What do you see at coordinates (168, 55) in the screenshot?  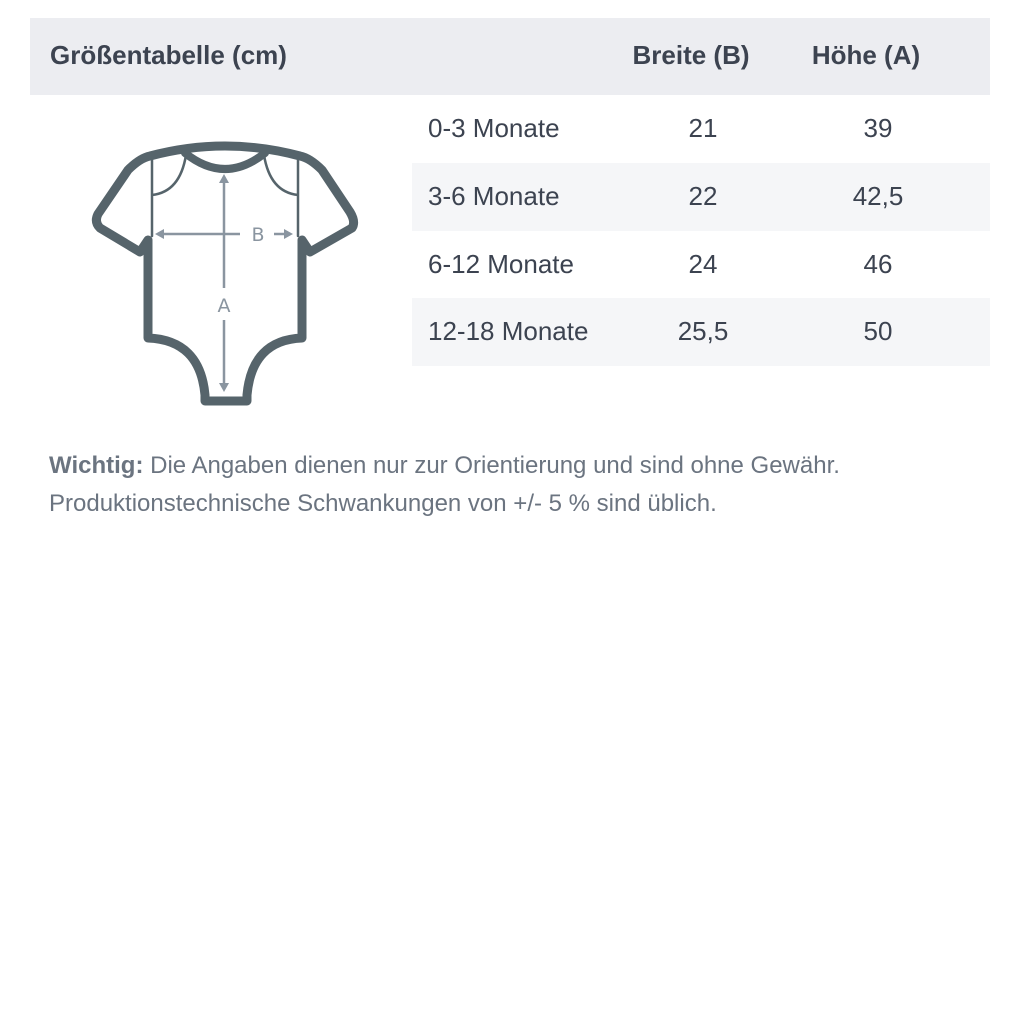 I see `table-title: Größentabelle (cm)` at bounding box center [168, 55].